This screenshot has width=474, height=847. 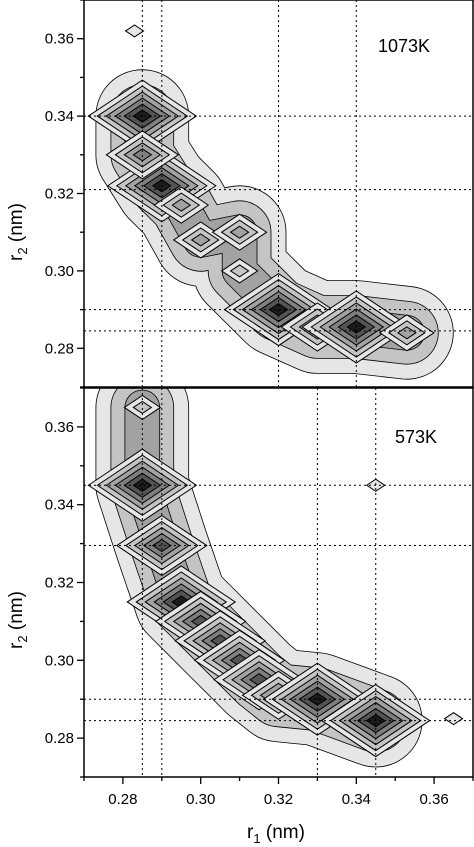 I want to click on y-tick-label-bottom-4: 0.36, so click(x=59, y=427).